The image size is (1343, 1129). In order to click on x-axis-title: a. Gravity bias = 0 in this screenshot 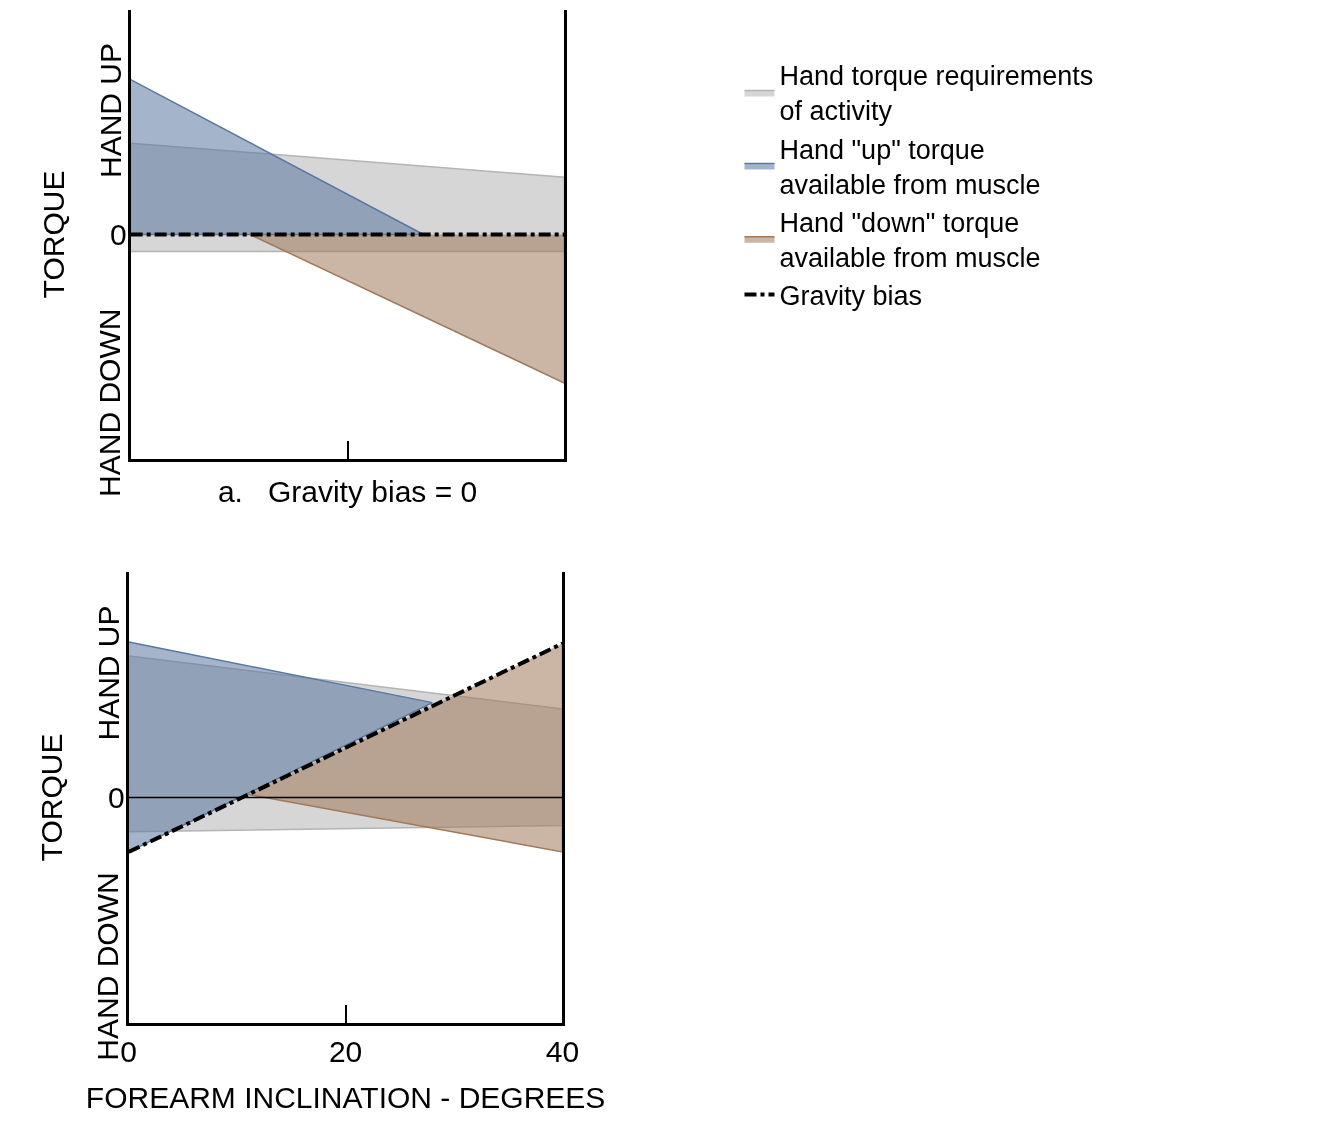, I will do `click(347, 491)`.